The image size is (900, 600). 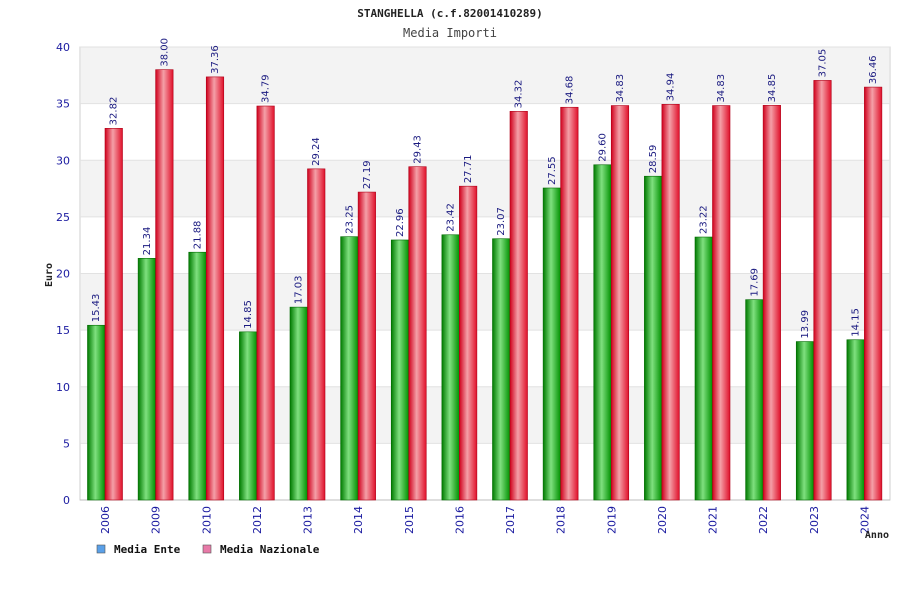 I want to click on bar-value-label: 22.96, so click(x=400, y=222).